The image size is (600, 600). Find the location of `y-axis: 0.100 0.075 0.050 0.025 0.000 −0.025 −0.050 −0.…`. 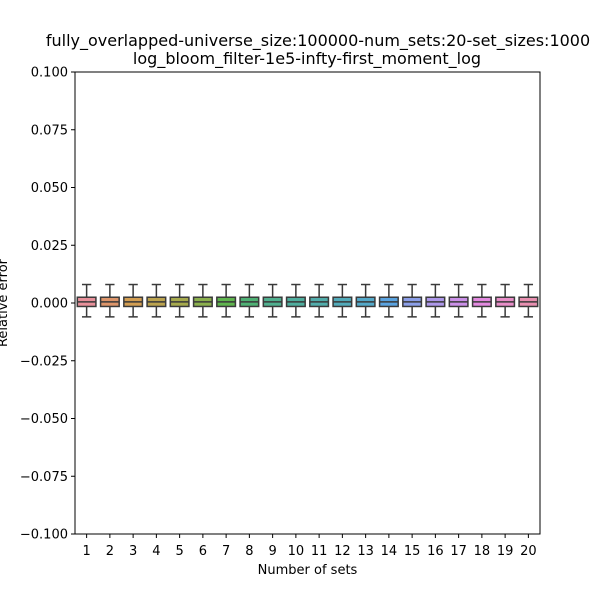

y-axis: 0.100 0.075 0.050 0.025 0.000 −0.025 −0.050 −0.… is located at coordinates (47, 304).